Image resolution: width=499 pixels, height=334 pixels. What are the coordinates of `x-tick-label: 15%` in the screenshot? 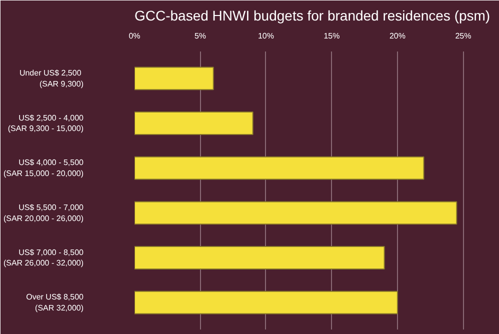 It's located at (332, 36).